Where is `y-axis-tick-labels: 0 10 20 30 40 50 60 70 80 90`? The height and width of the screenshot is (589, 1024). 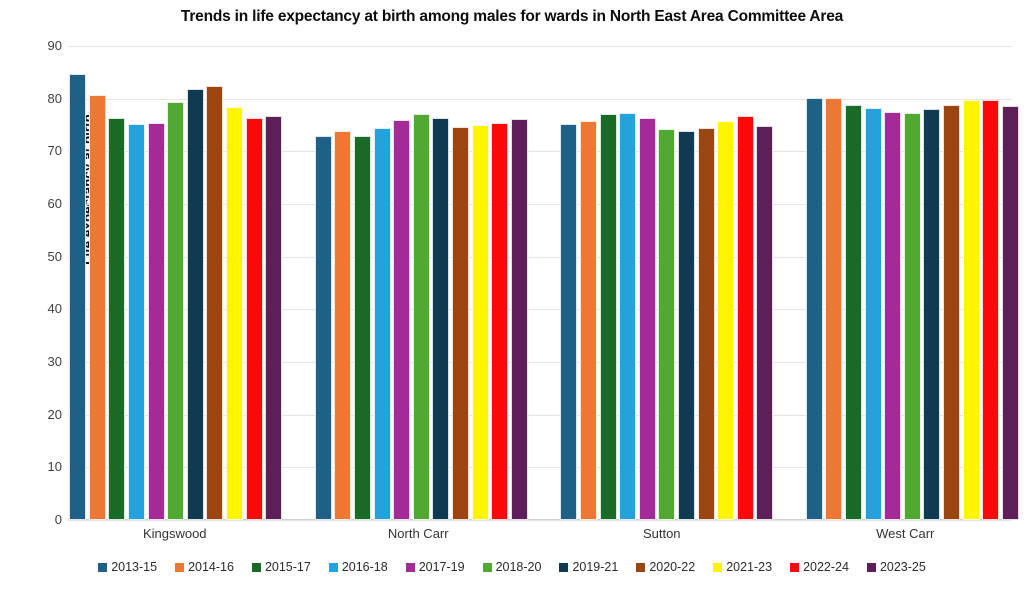 y-axis-tick-labels: 0 10 20 30 40 50 60 70 80 90 is located at coordinates (45, 282).